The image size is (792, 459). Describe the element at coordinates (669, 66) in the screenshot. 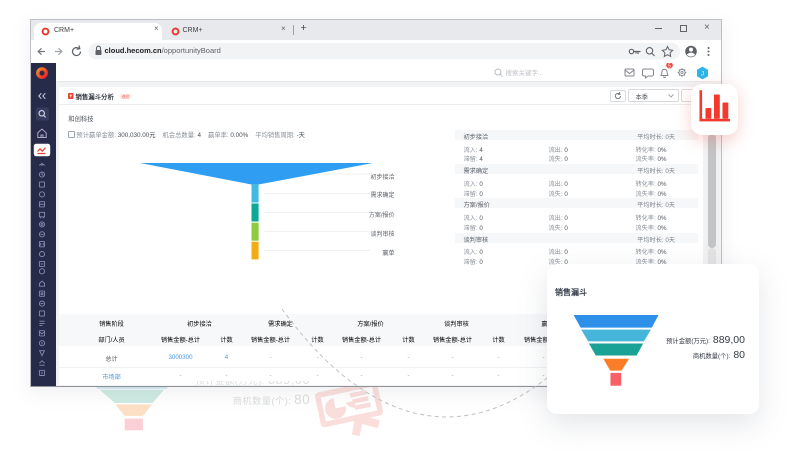

I see `svg-text: 5` at that location.